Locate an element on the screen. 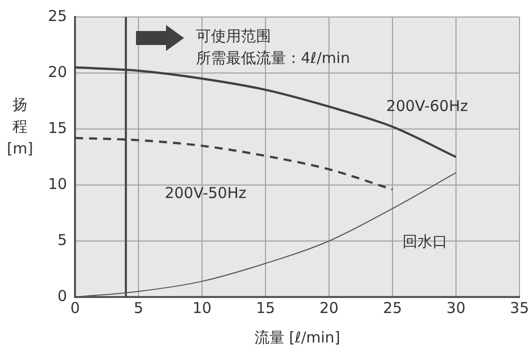 The image size is (532, 351). y-tick-label: 20 is located at coordinates (58, 71).